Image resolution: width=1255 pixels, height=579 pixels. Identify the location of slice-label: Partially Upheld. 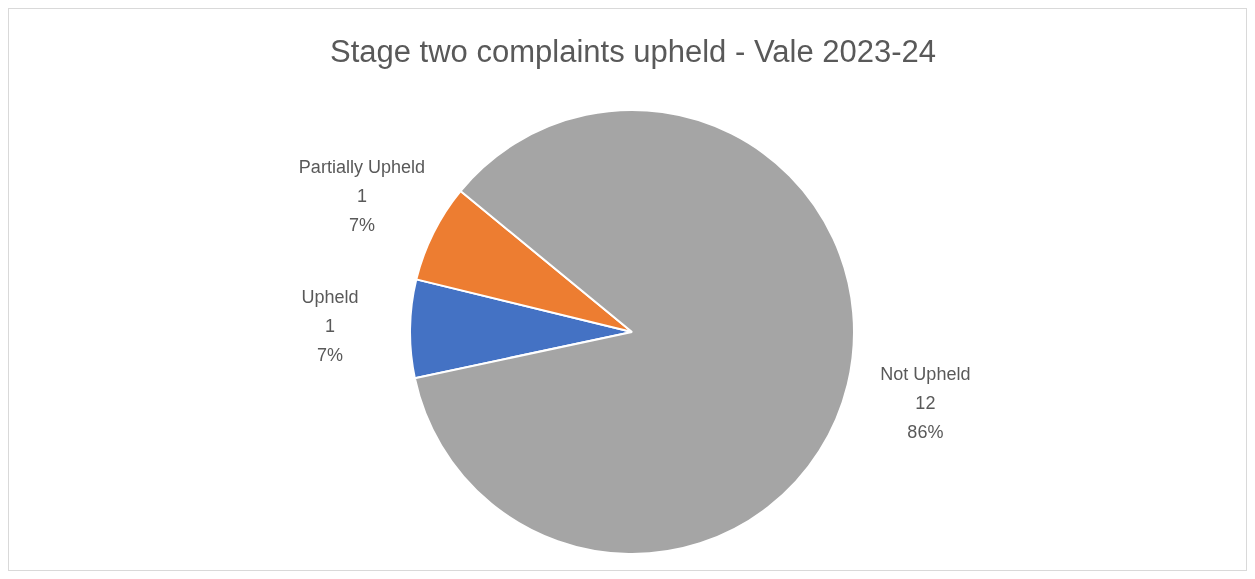
(361, 166).